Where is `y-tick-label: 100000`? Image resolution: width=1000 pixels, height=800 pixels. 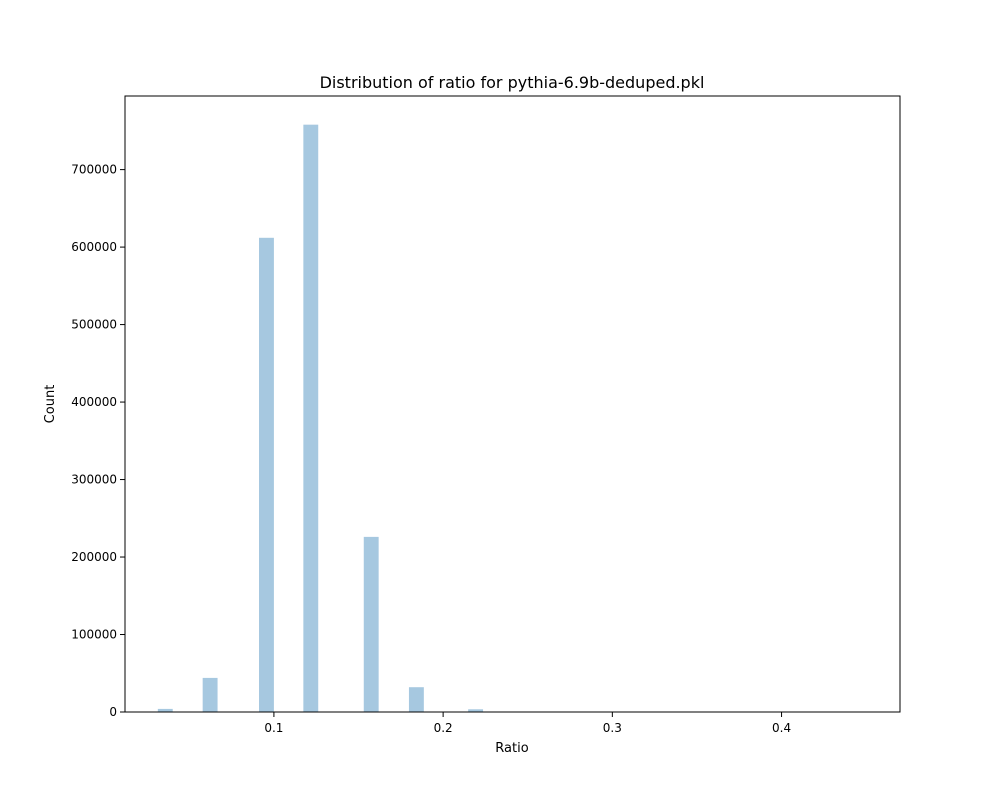 y-tick-label: 100000 is located at coordinates (94, 635).